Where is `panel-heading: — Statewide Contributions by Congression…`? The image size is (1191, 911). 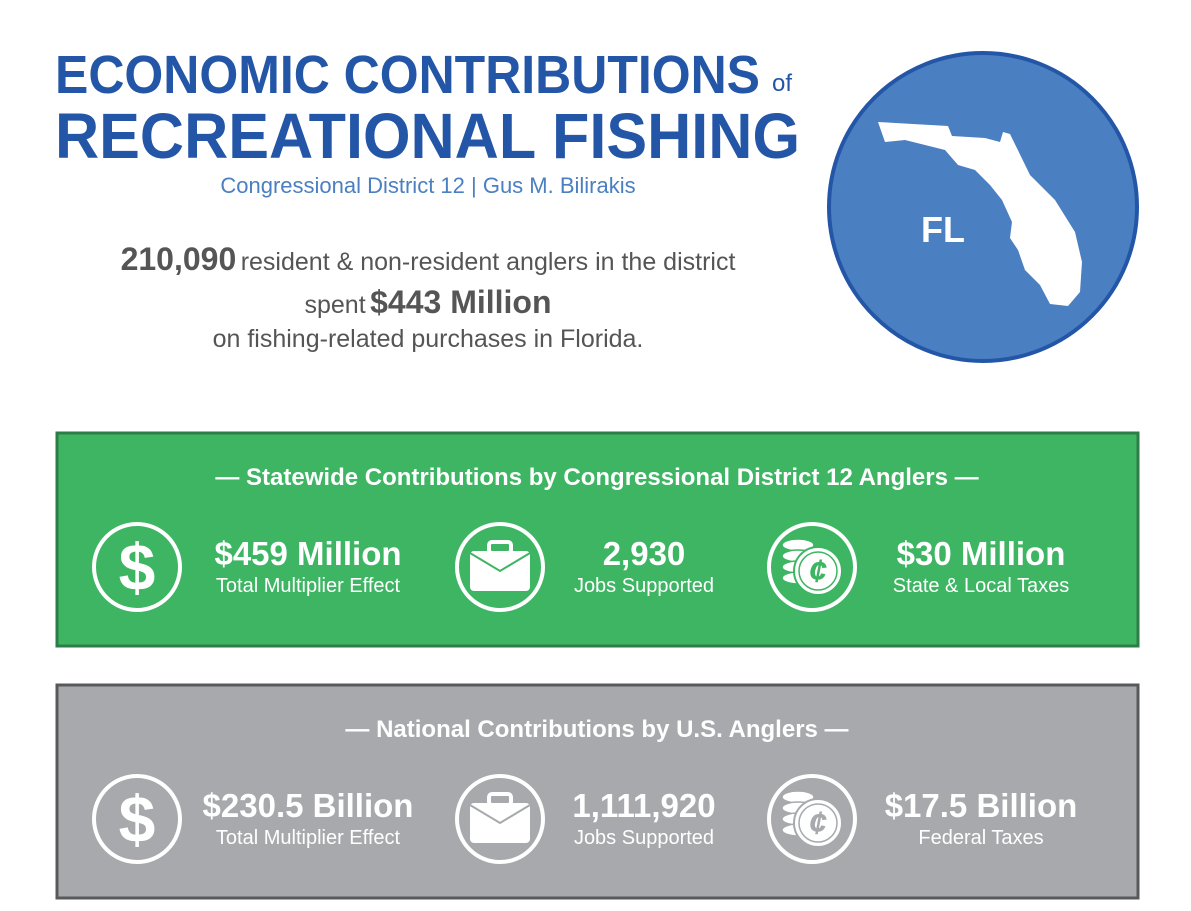
panel-heading: — Statewide Contributions by Congression… is located at coordinates (596, 477).